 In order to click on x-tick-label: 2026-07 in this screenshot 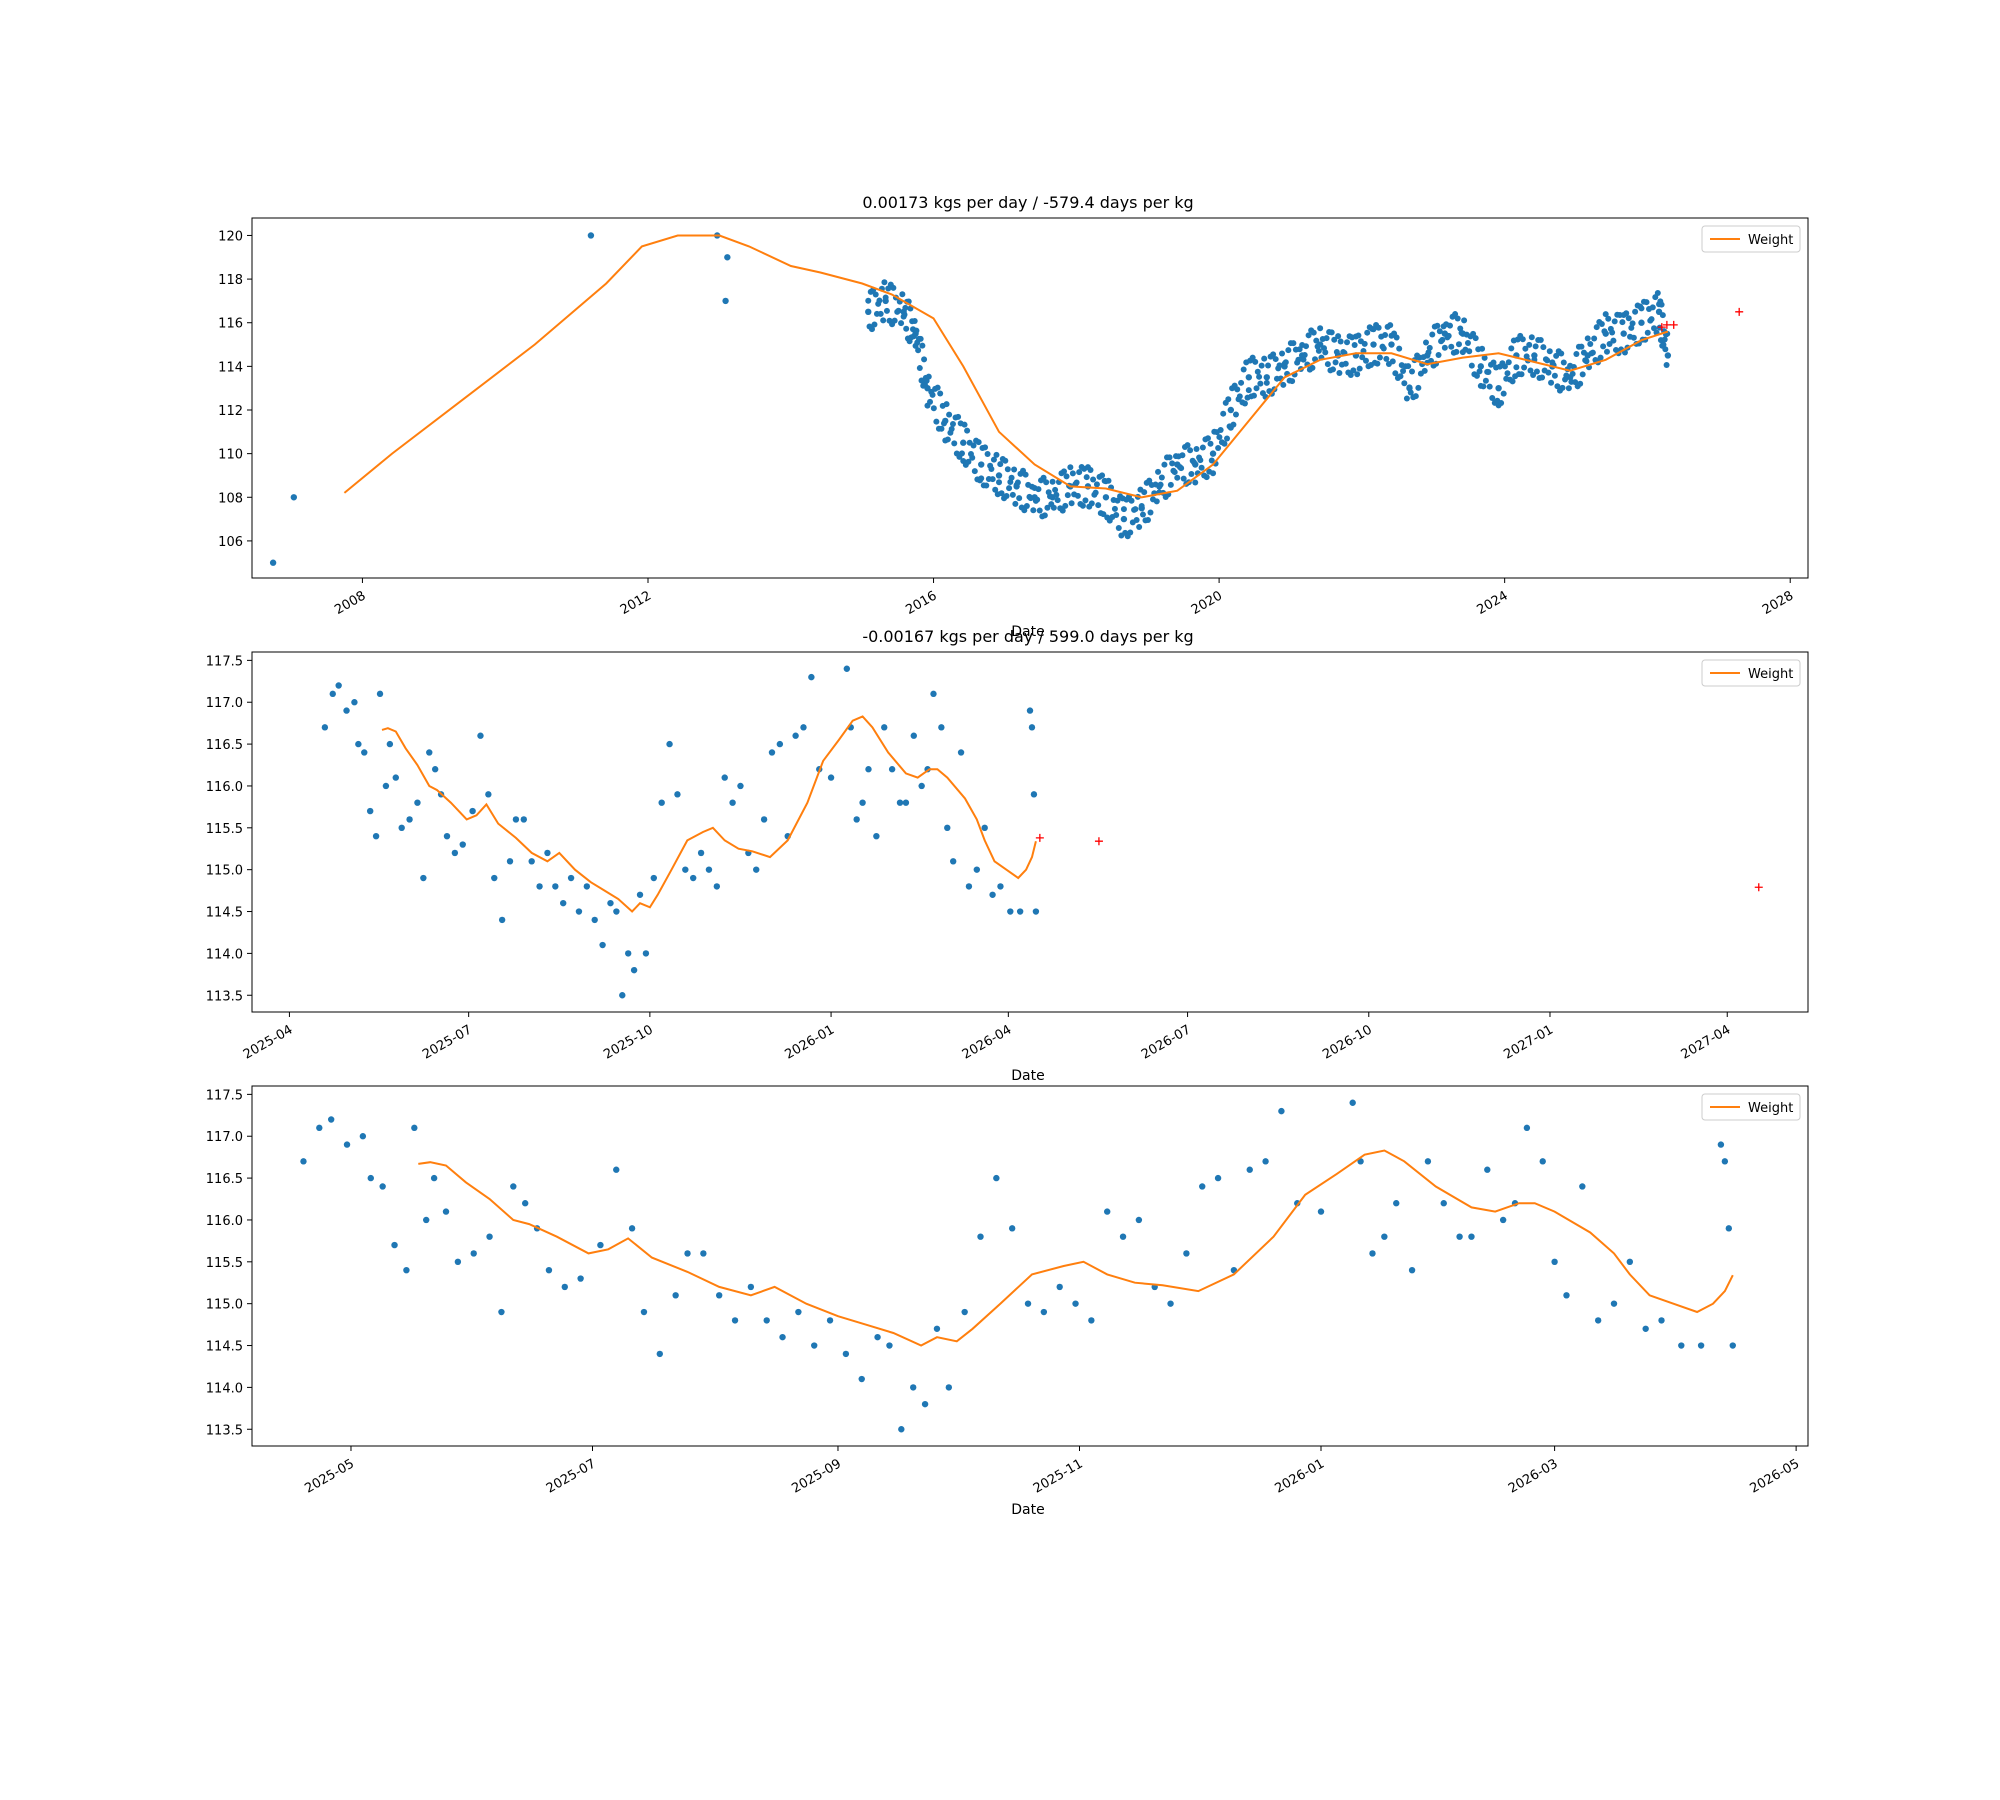, I will do `click(1166, 1042)`.